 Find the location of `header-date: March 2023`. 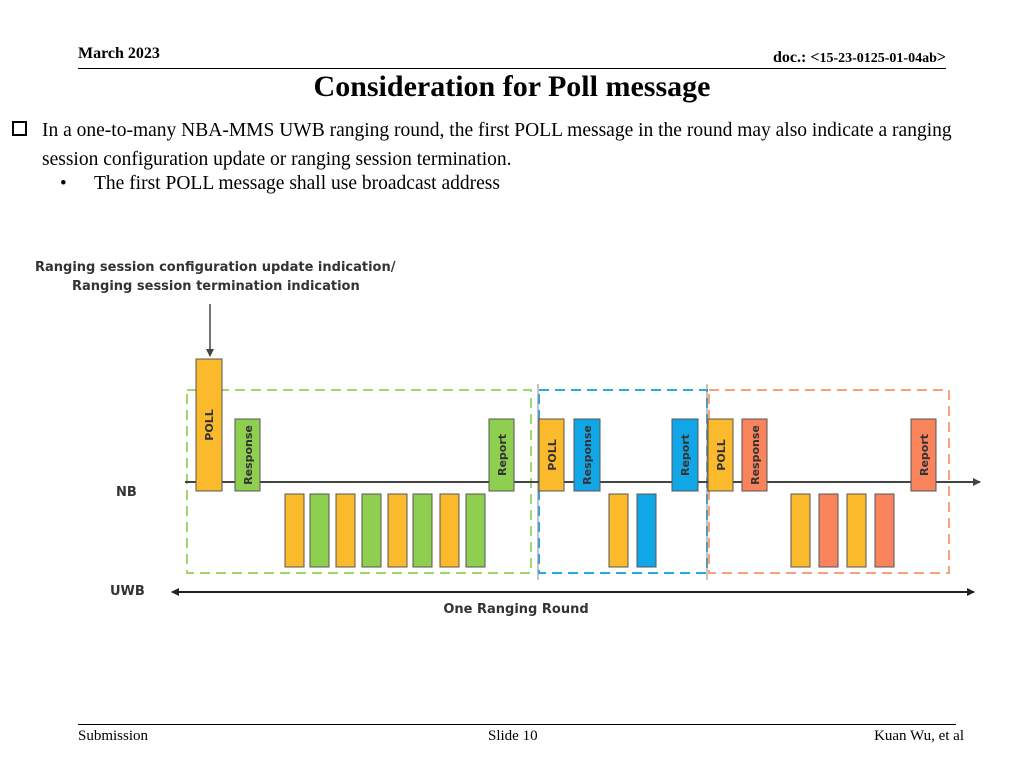

header-date: March 2023 is located at coordinates (119, 53).